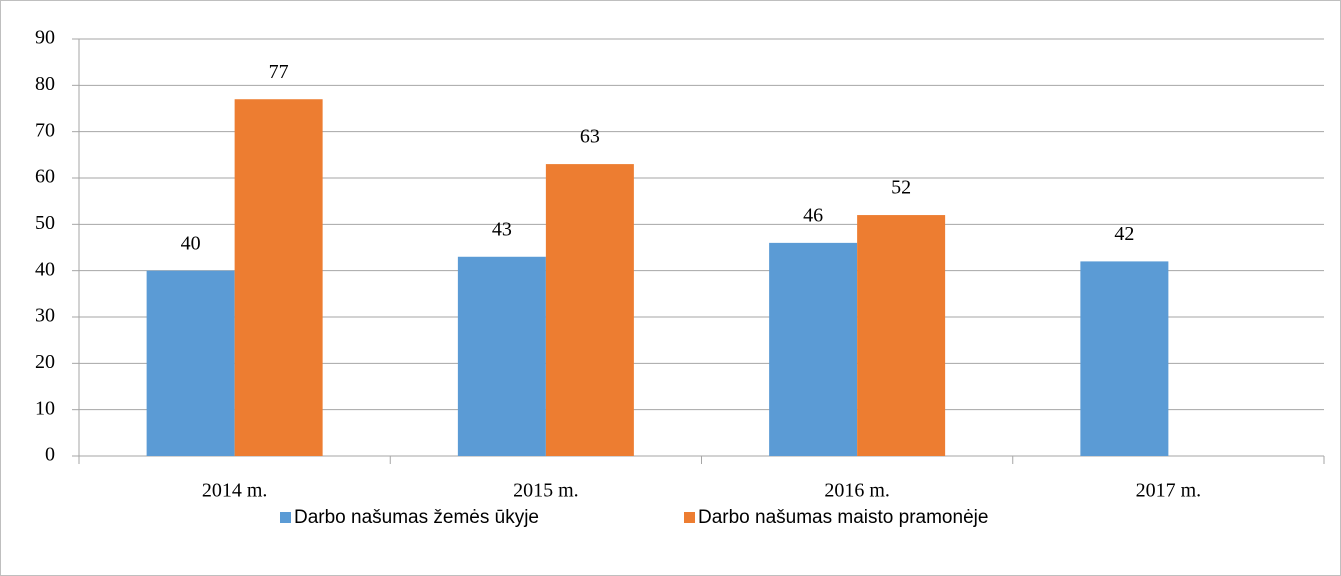 The height and width of the screenshot is (576, 1341). I want to click on x-tick-label: 2016 m., so click(857, 491).